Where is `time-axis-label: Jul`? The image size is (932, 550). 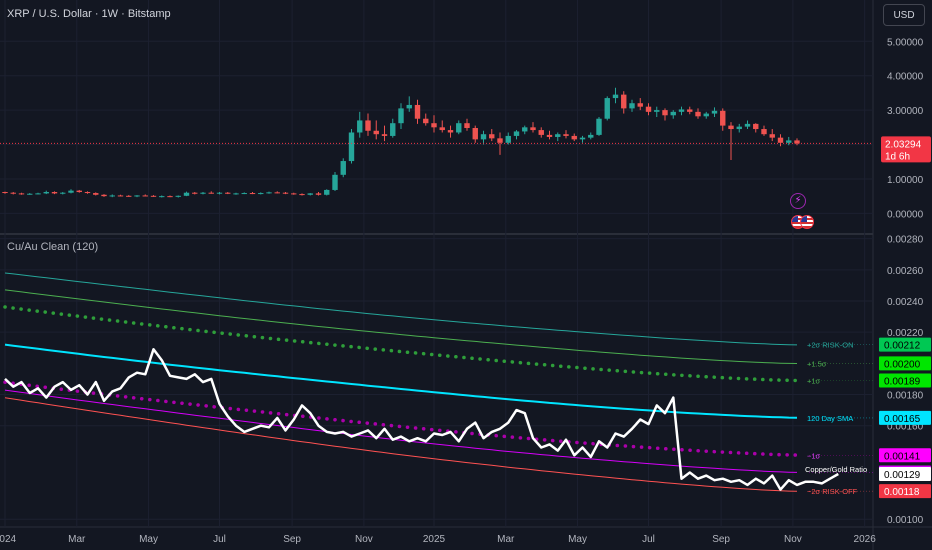 time-axis-label: Jul is located at coordinates (219, 539).